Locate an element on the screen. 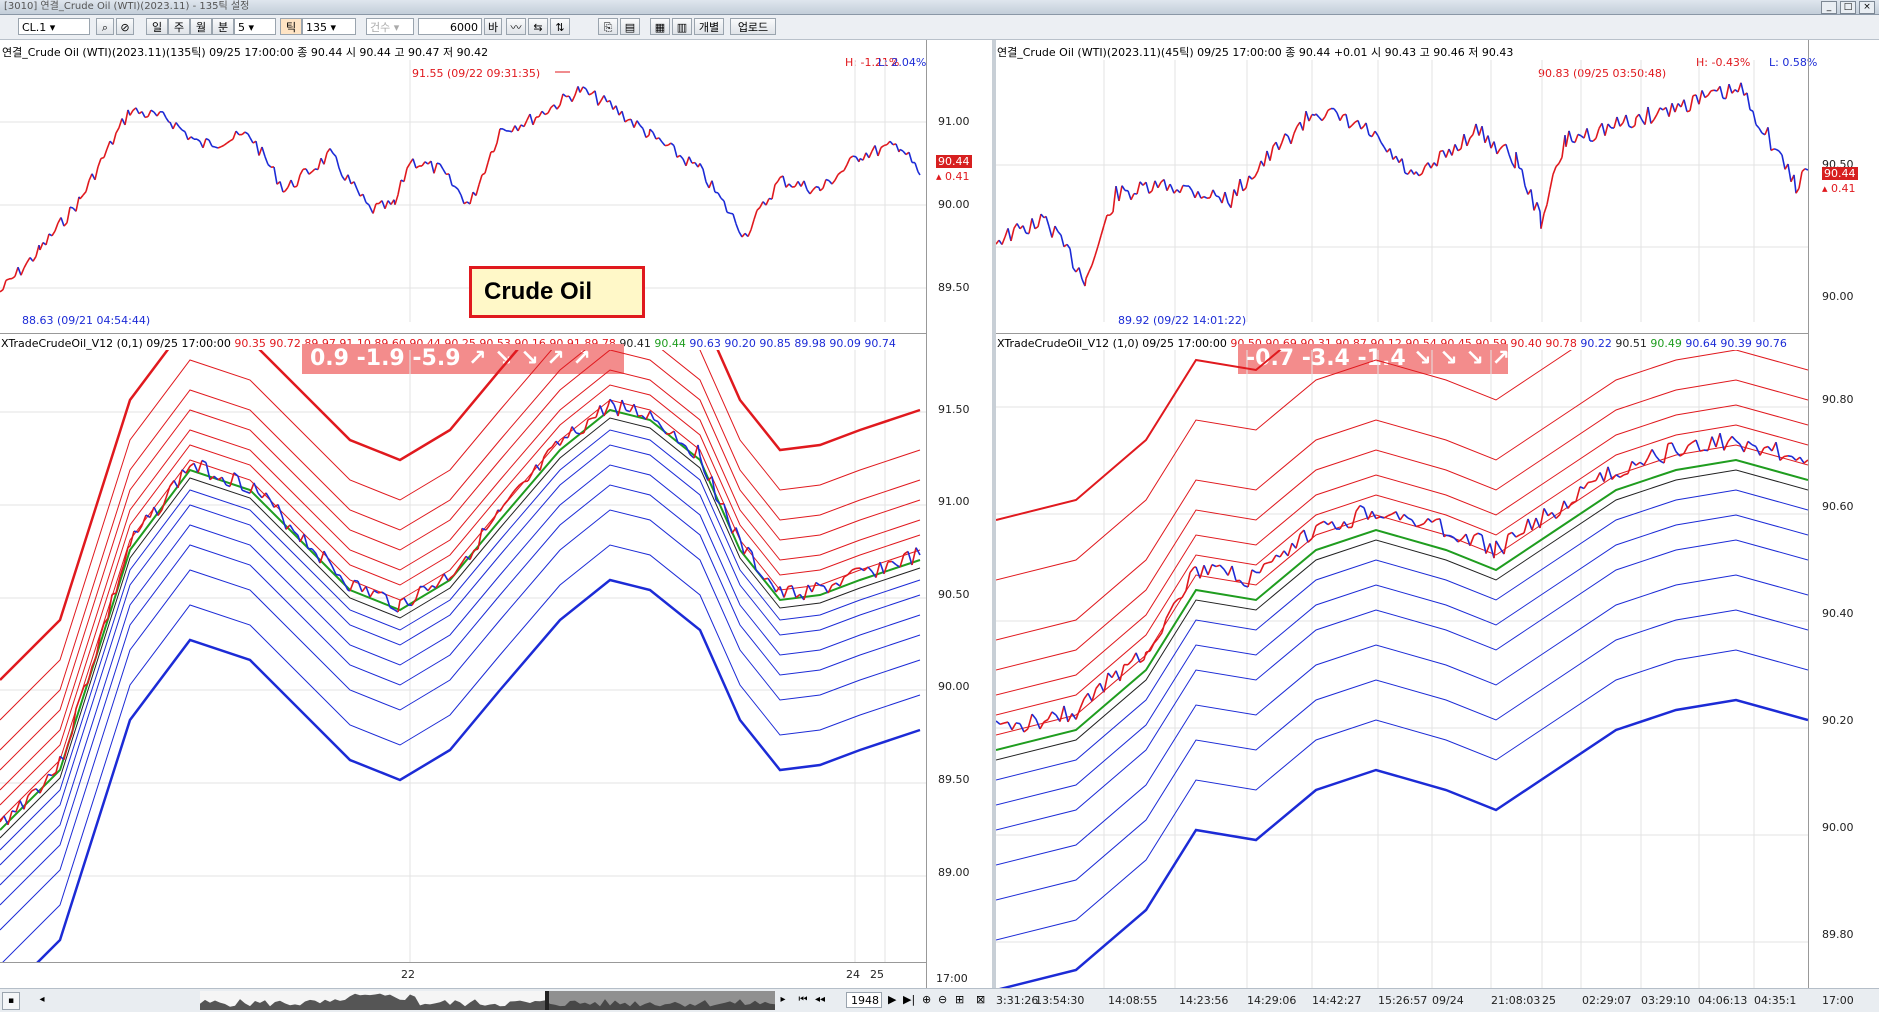 The width and height of the screenshot is (1879, 1012). right-ind-ytick: 90.80 is located at coordinates (1838, 399).